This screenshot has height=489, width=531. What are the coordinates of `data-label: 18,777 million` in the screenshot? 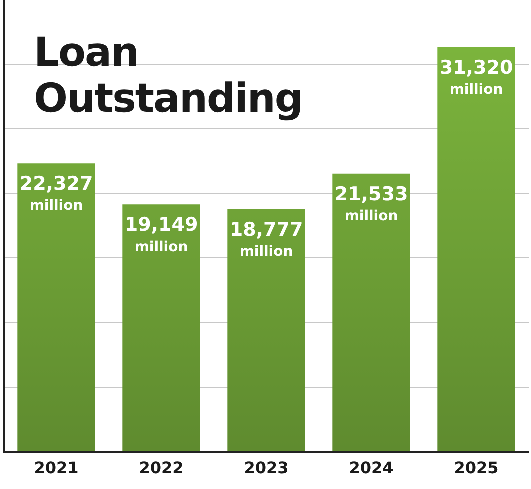 It's located at (267, 239).